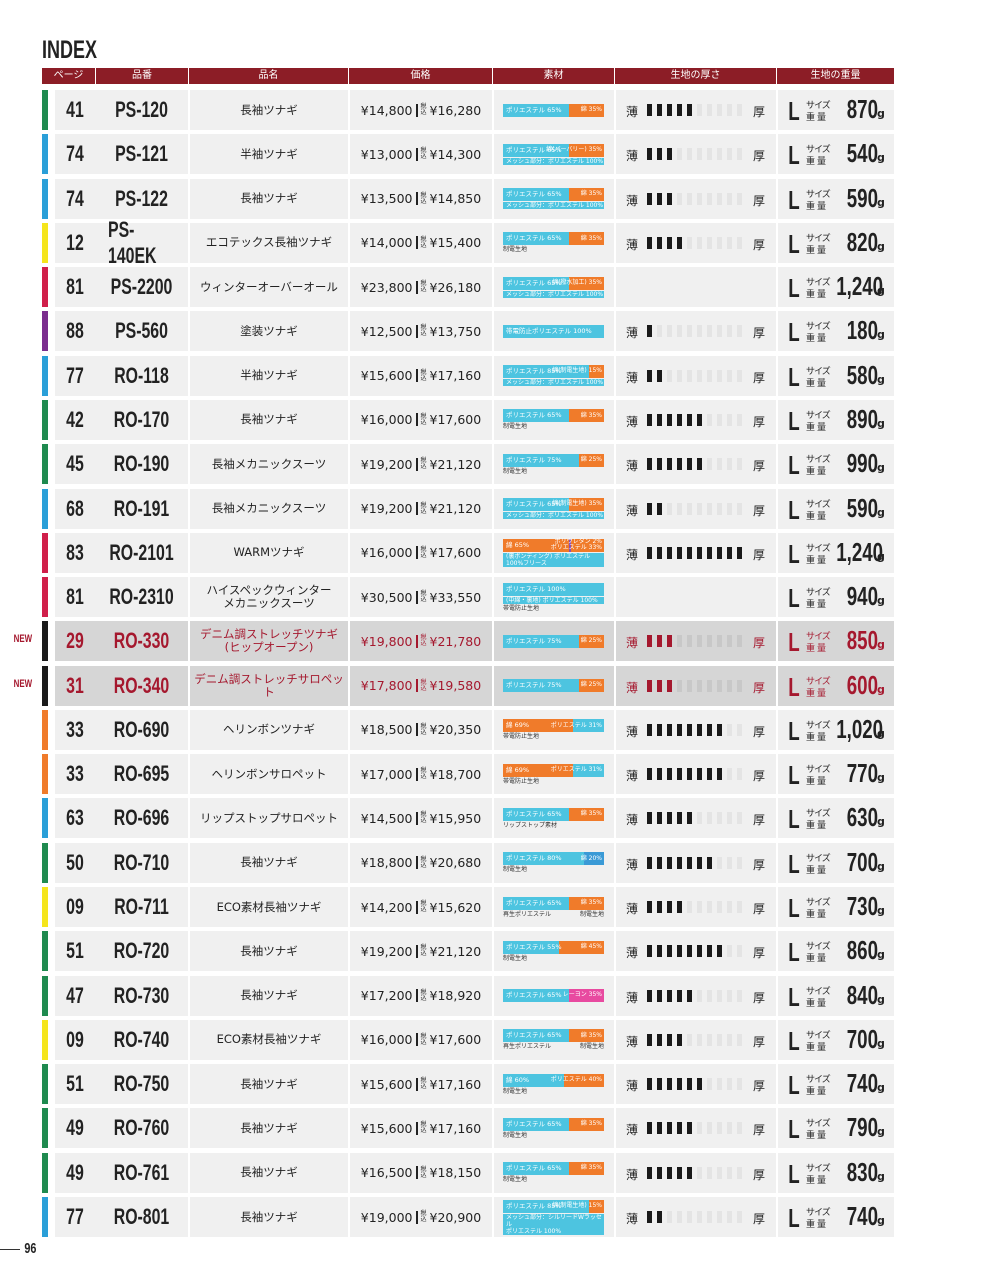 Image resolution: width=982 pixels, height=1280 pixels. What do you see at coordinates (862, 1171) in the screenshot?
I see `weight: 830` at bounding box center [862, 1171].